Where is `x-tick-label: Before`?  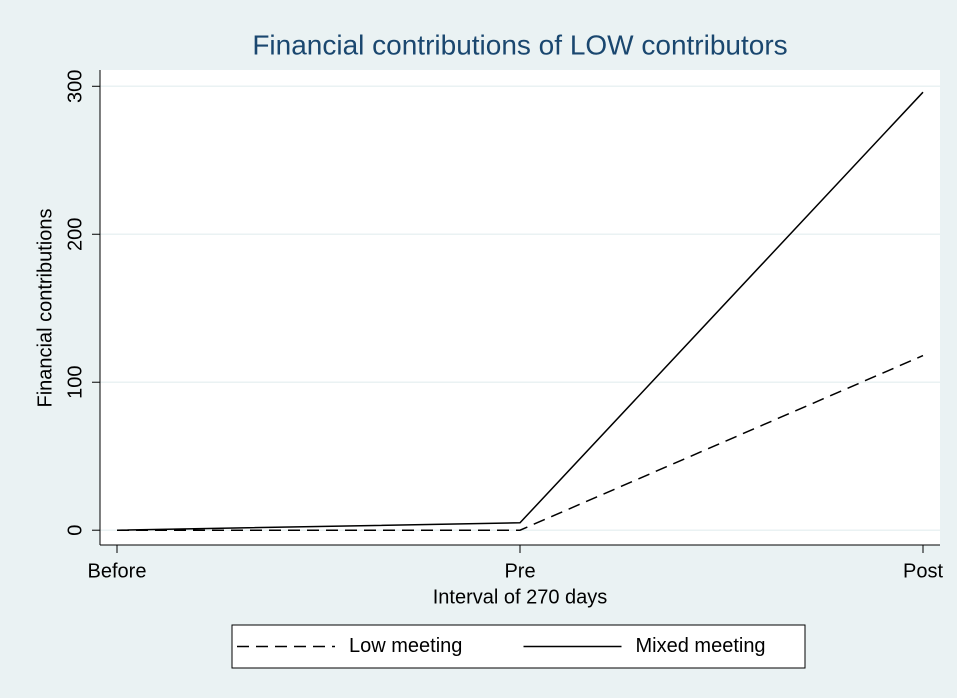 x-tick-label: Before is located at coordinates (117, 571).